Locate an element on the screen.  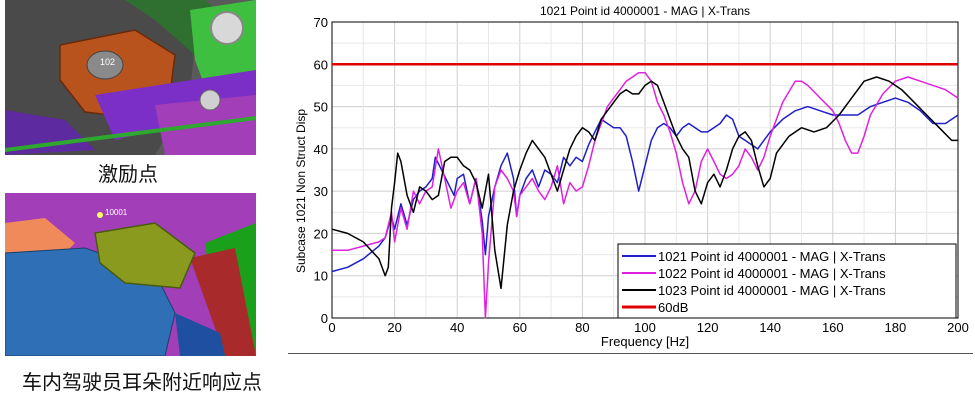
legend-label: 1023 Point id 4000001 - MAG | X-Trans is located at coordinates (772, 290).